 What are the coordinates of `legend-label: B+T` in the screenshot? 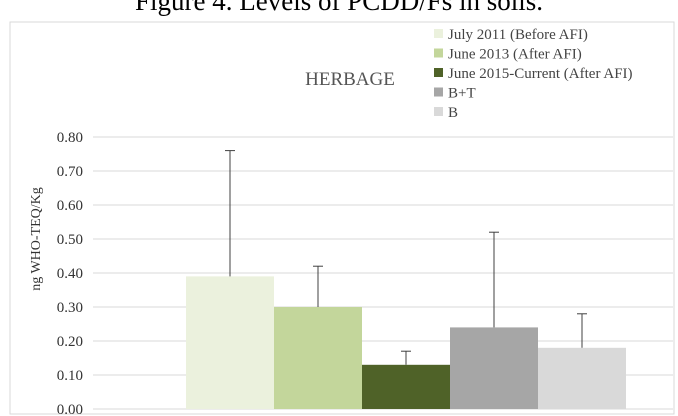 It's located at (462, 94).